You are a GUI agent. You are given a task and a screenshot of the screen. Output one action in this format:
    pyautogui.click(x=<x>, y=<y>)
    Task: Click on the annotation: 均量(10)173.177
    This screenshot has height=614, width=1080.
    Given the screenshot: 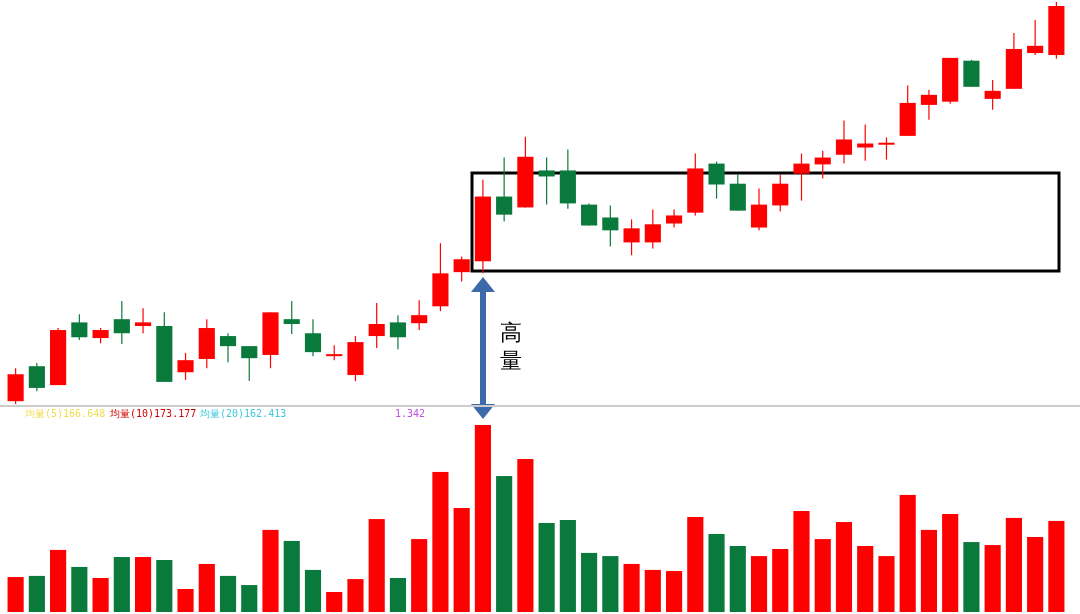 What is the action you would take?
    pyautogui.click(x=153, y=413)
    